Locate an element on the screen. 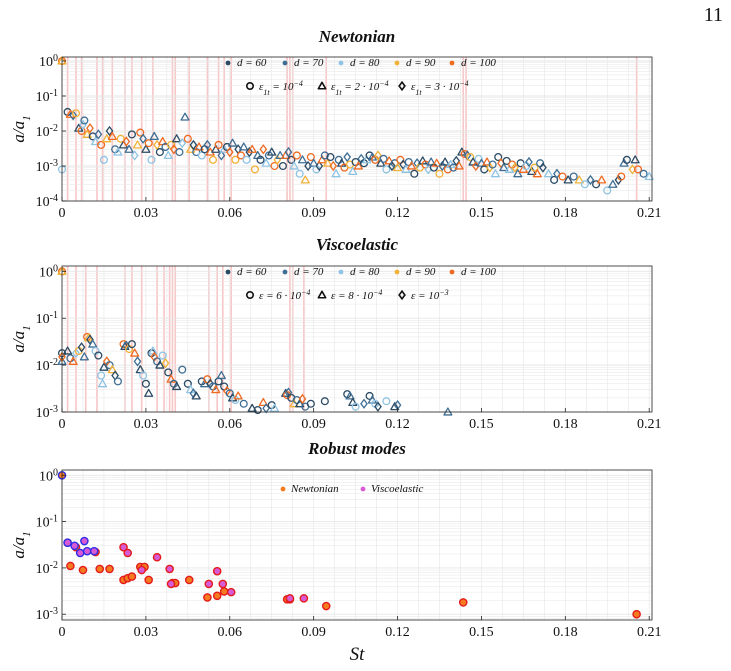 This screenshot has width=731, height=671. x-tick-label: 0.18 is located at coordinates (565, 213).